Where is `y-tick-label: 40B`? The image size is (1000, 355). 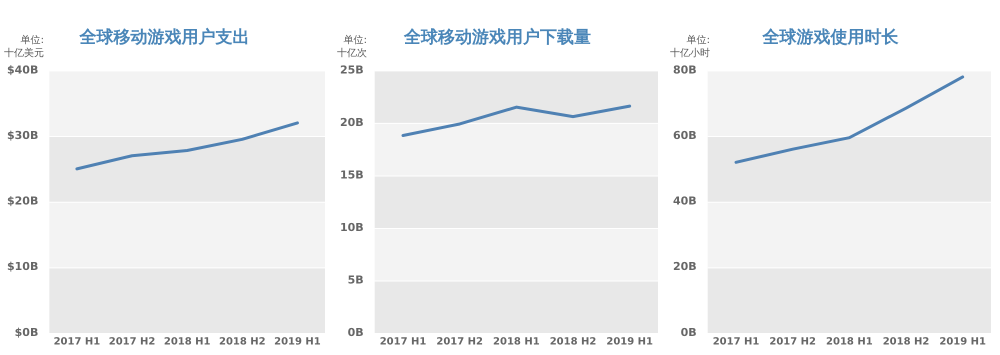 y-tick-label: 40B is located at coordinates (684, 201).